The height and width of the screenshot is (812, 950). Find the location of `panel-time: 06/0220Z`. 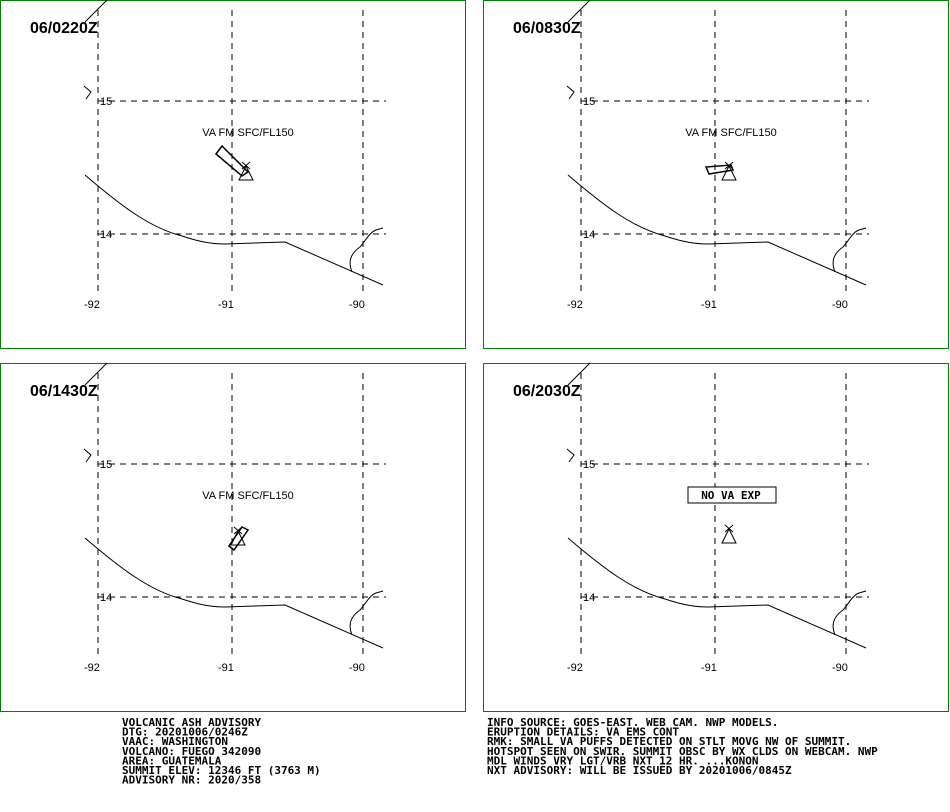

panel-time: 06/0220Z is located at coordinates (64, 28).